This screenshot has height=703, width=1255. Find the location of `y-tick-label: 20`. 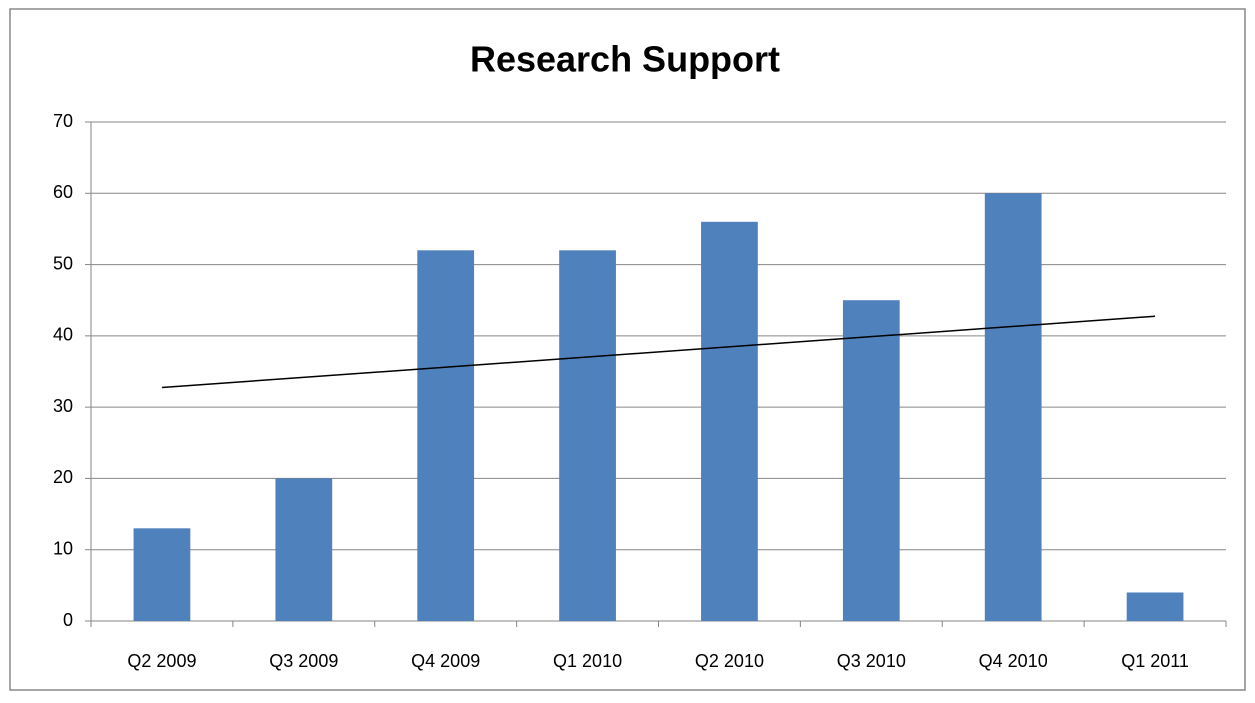

y-tick-label: 20 is located at coordinates (63, 477).